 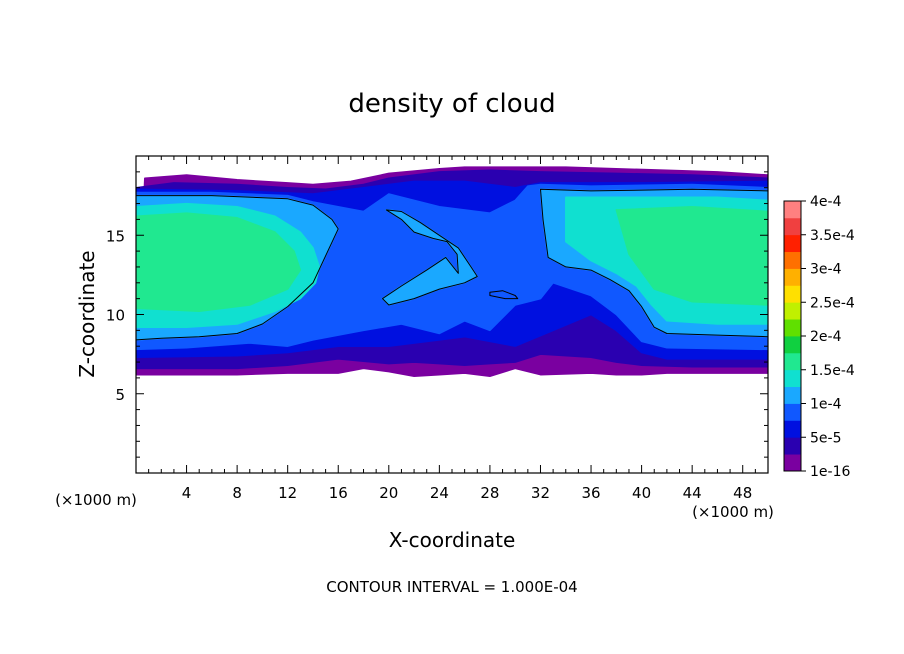 I want to click on colorbar-label: 2e-4, so click(x=826, y=337).